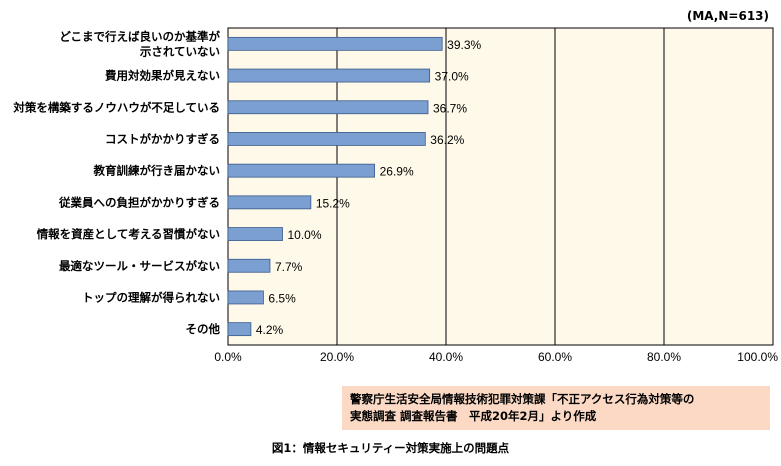  I want to click on bar-value-label: 6.5%, so click(282, 298).